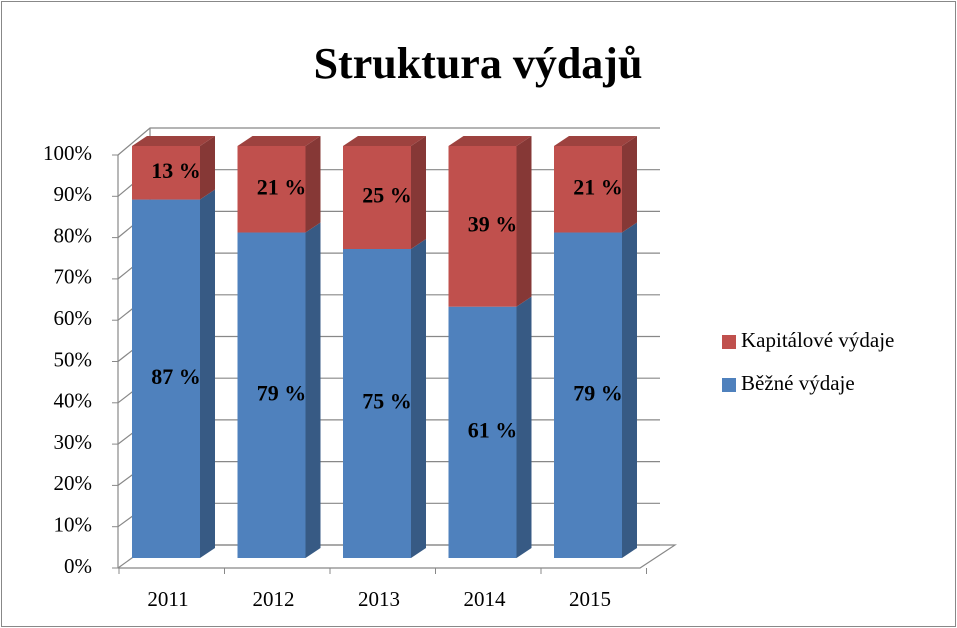  Describe the element at coordinates (73, 235) in the screenshot. I see `y-tick-label: 80%` at that location.